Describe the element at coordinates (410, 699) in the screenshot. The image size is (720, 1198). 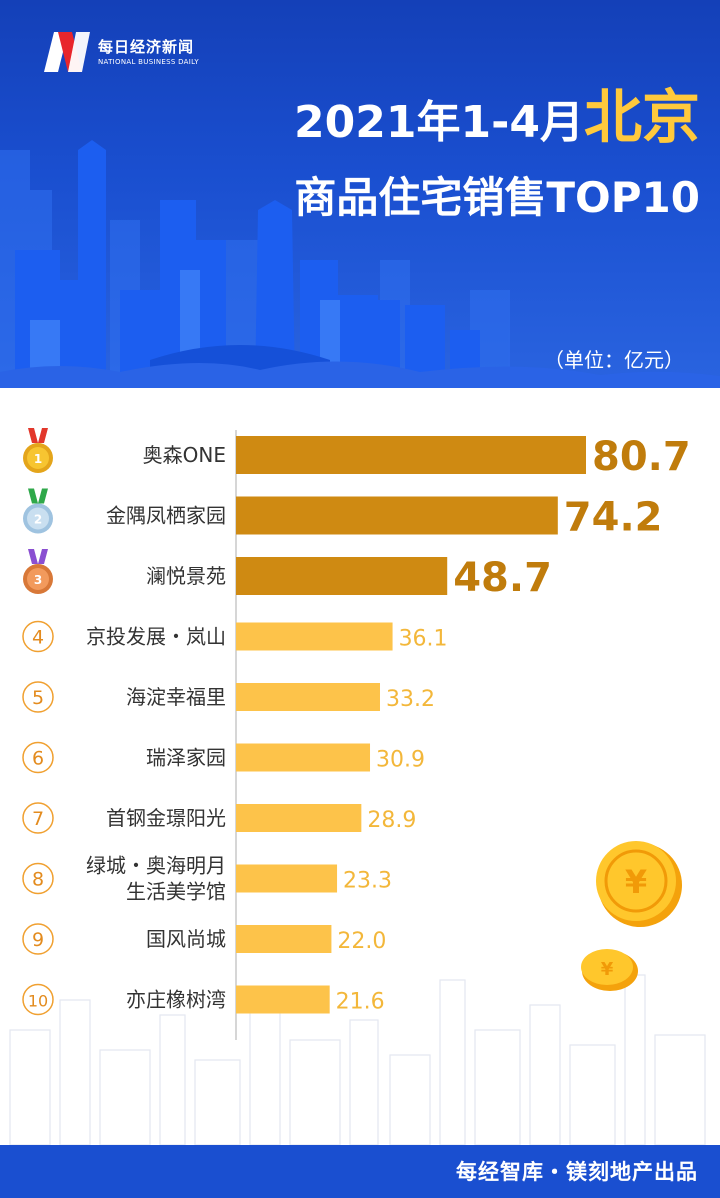
I see `value-label: 33.2` at that location.